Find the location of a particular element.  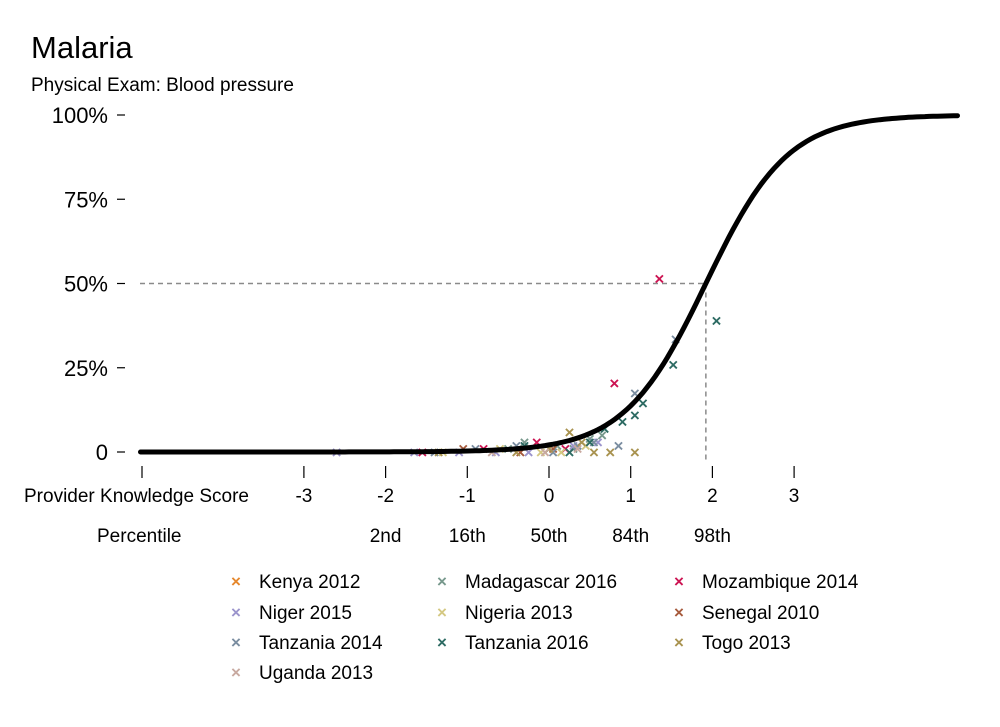

x-tick-label: 2 is located at coordinates (712, 496).